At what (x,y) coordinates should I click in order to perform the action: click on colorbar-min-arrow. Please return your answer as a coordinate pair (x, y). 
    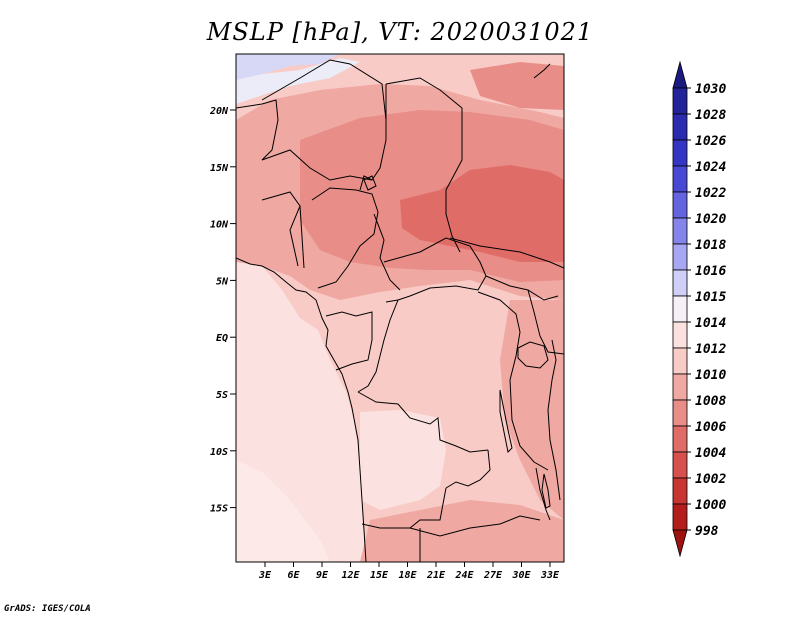
    Looking at the image, I should click on (680, 543).